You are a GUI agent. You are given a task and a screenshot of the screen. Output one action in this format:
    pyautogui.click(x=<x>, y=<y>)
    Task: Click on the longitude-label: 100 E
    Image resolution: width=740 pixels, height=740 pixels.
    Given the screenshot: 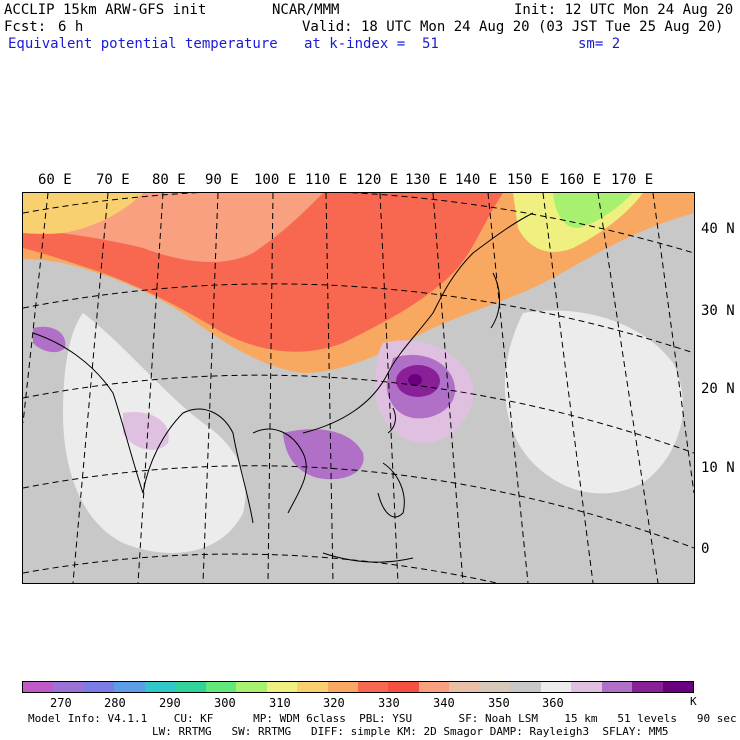 What is the action you would take?
    pyautogui.click(x=275, y=180)
    